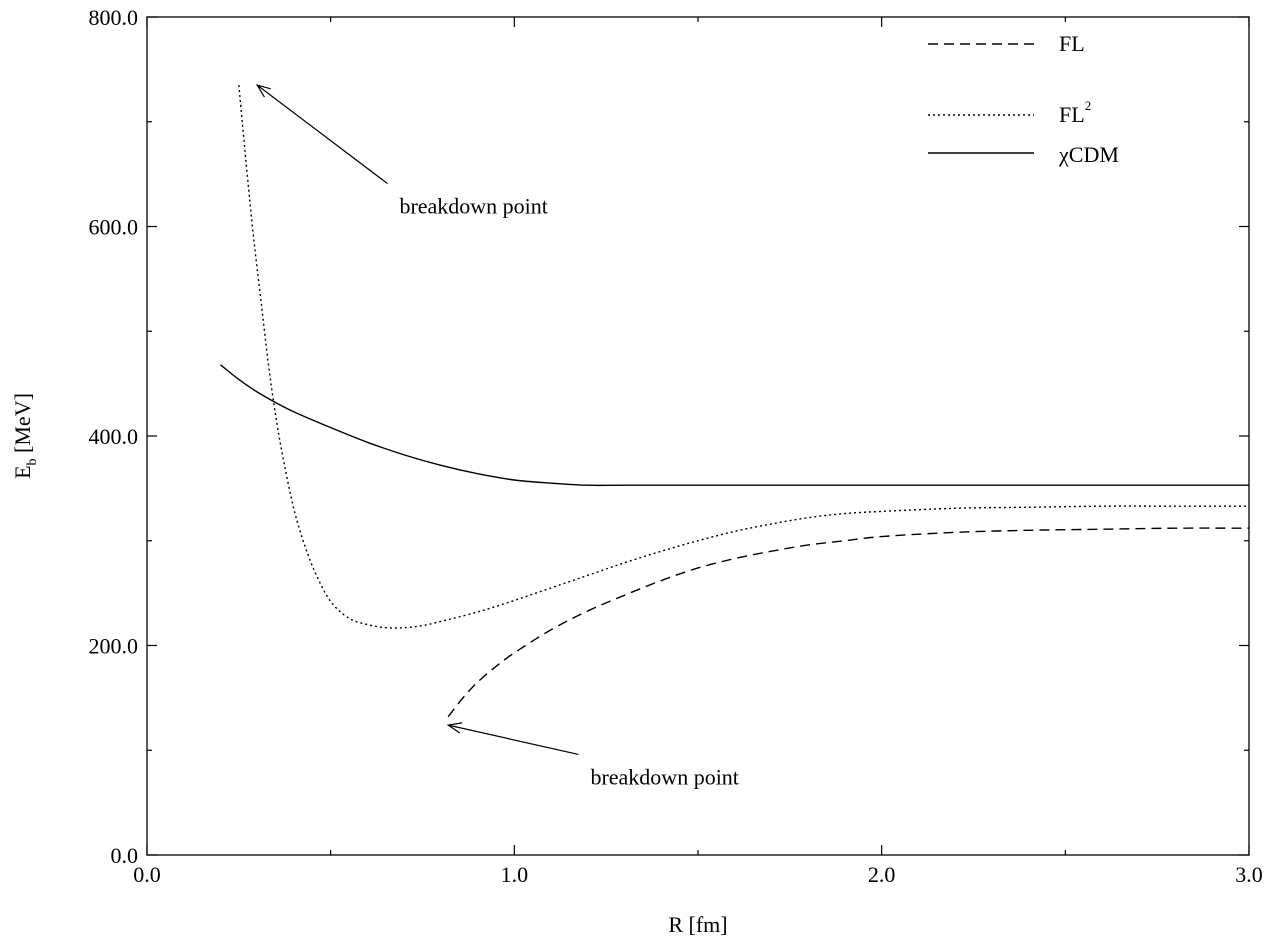  Describe the element at coordinates (734, 425) in the screenshot. I see `series-chicdm` at that location.